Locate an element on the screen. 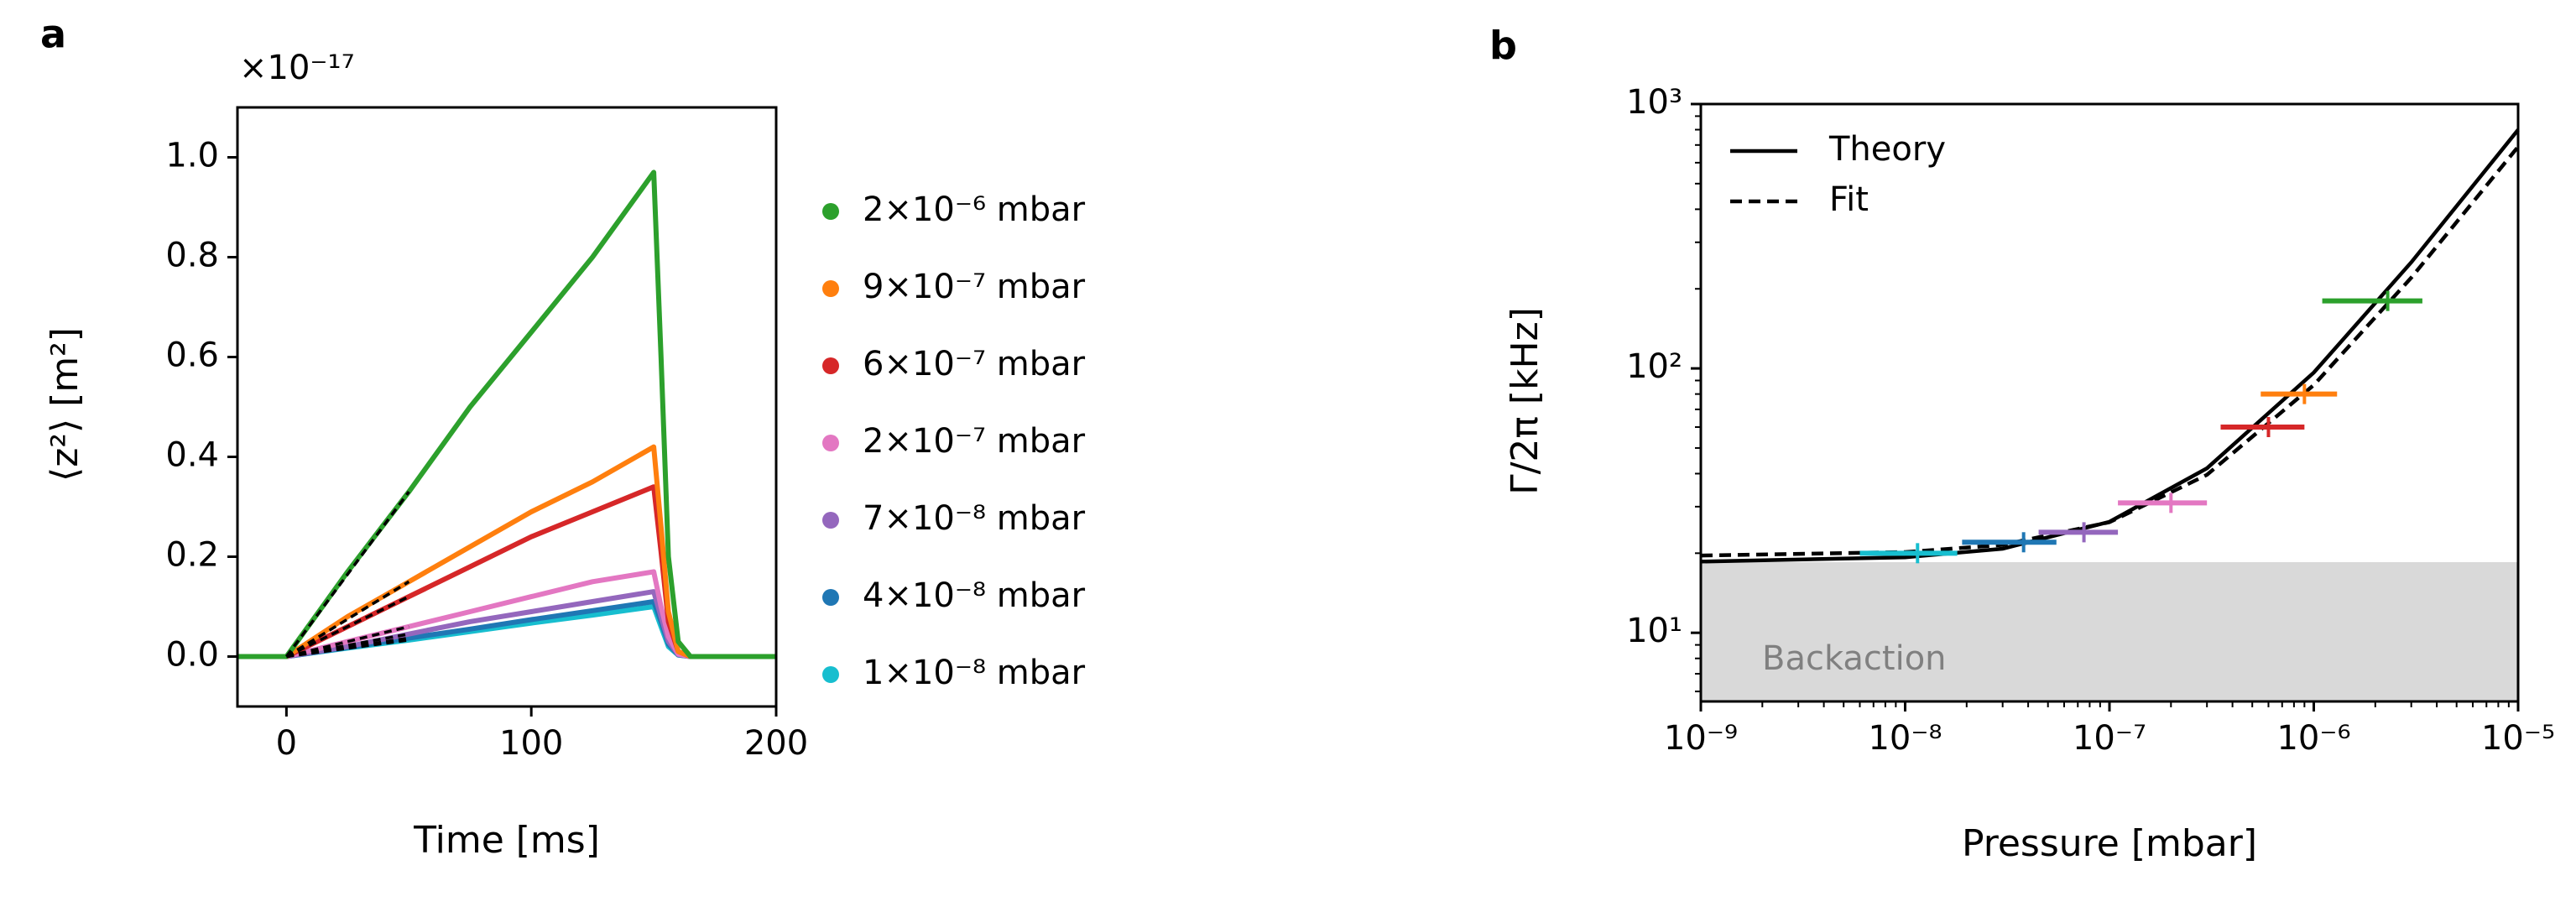 Image resolution: width=2576 pixels, height=907 pixels. legend-label: Theory is located at coordinates (1887, 149).